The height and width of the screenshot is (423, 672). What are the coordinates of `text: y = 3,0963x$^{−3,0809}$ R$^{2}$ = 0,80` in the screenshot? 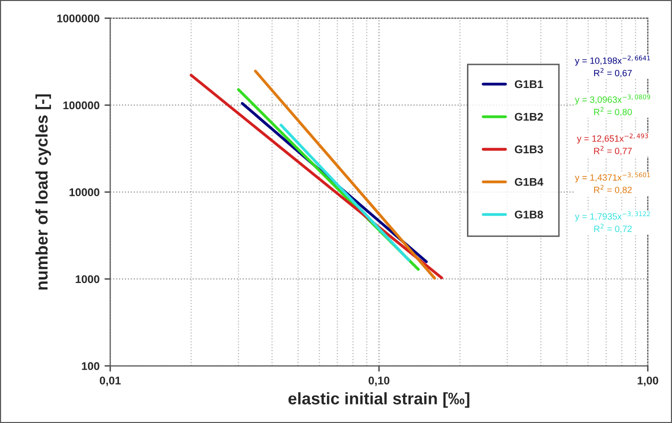 It's located at (612, 105).